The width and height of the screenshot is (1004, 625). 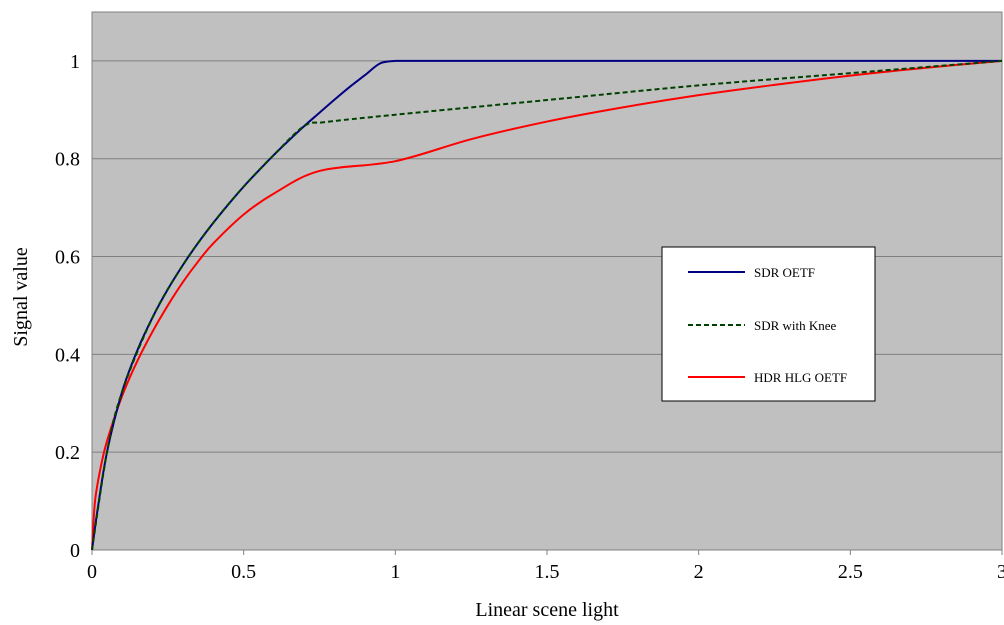 I want to click on y-tick-label: 0.4, so click(x=67, y=355).